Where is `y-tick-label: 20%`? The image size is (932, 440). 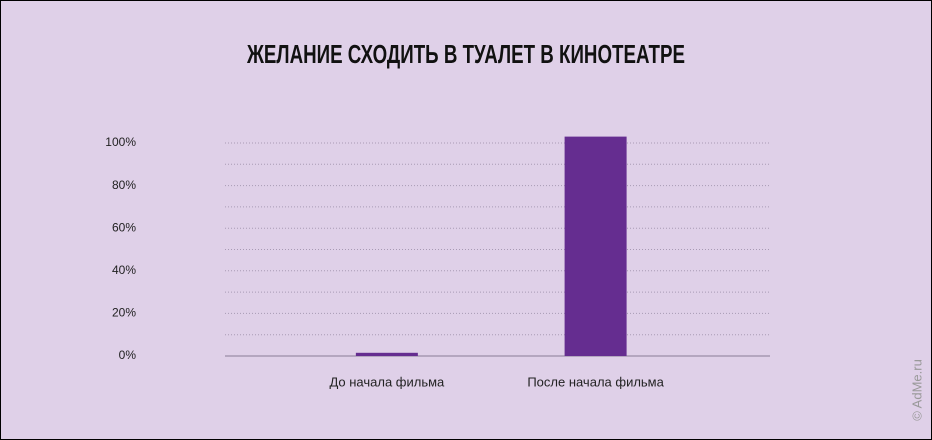
y-tick-label: 20% is located at coordinates (124, 313).